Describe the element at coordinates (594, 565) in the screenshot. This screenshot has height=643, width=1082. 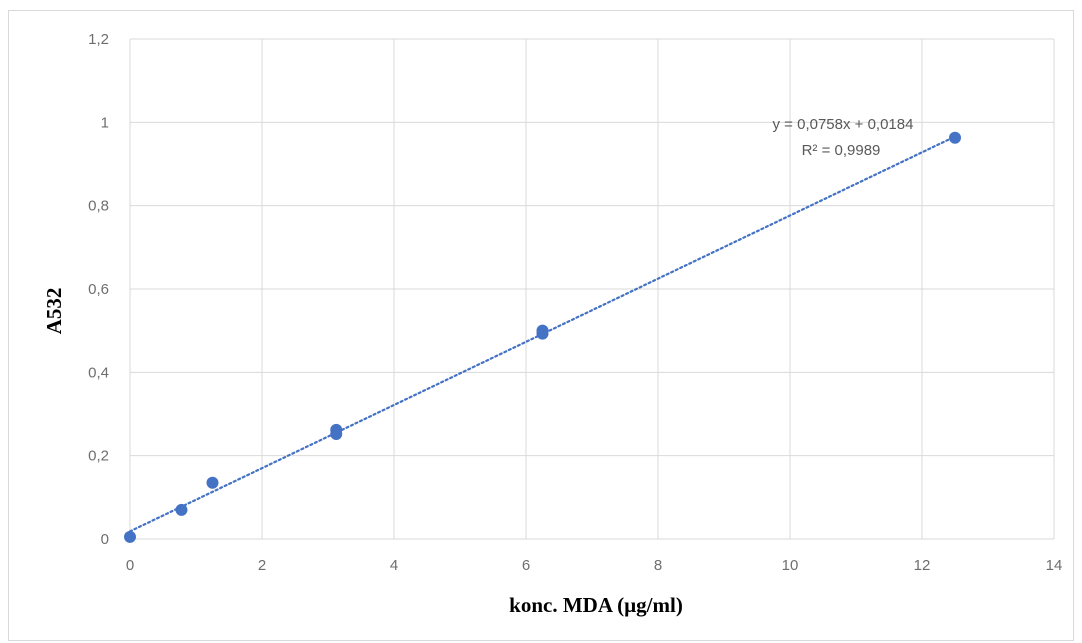
I see `x-axis-ticks: 0 2 4 6 8 10 12 14` at that location.